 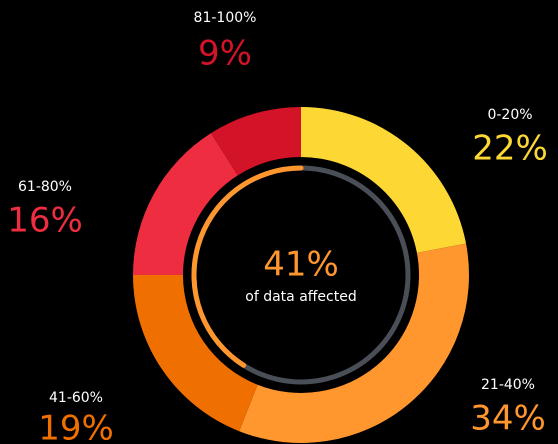 What do you see at coordinates (225, 18) in the screenshot?
I see `category-label: 81-100%` at bounding box center [225, 18].